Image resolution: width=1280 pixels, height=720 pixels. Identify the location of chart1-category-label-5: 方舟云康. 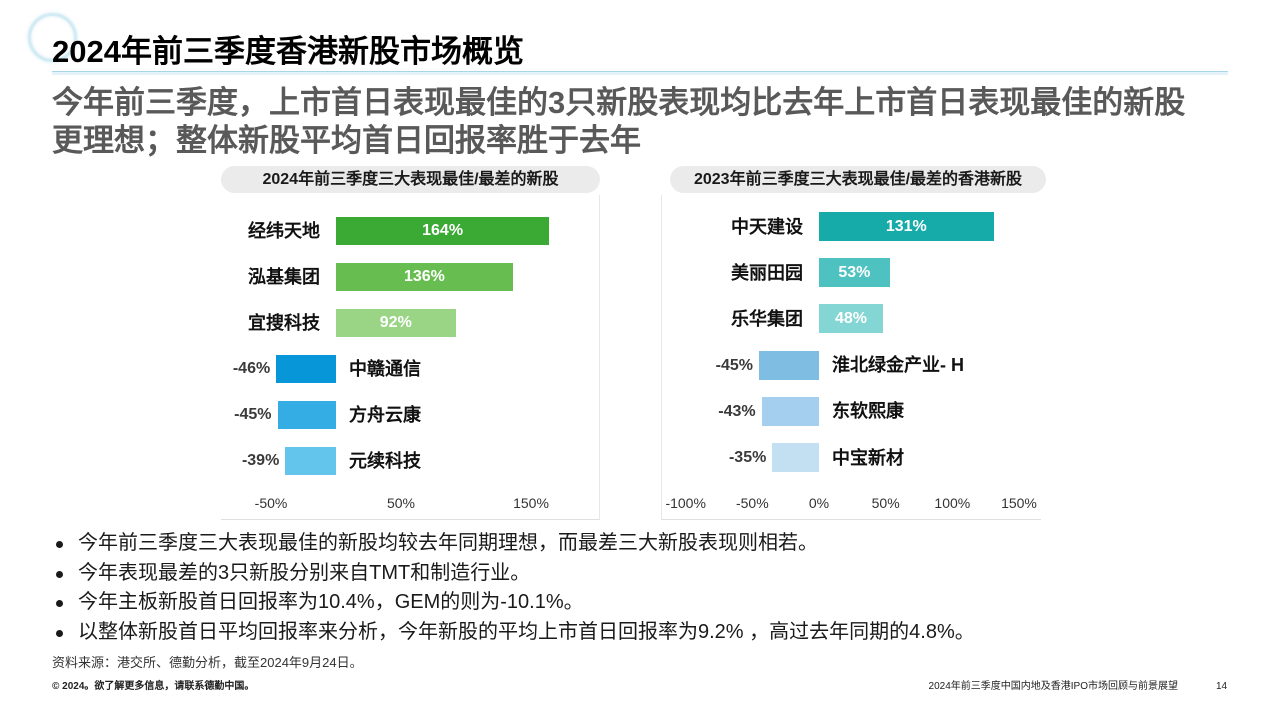
(385, 415).